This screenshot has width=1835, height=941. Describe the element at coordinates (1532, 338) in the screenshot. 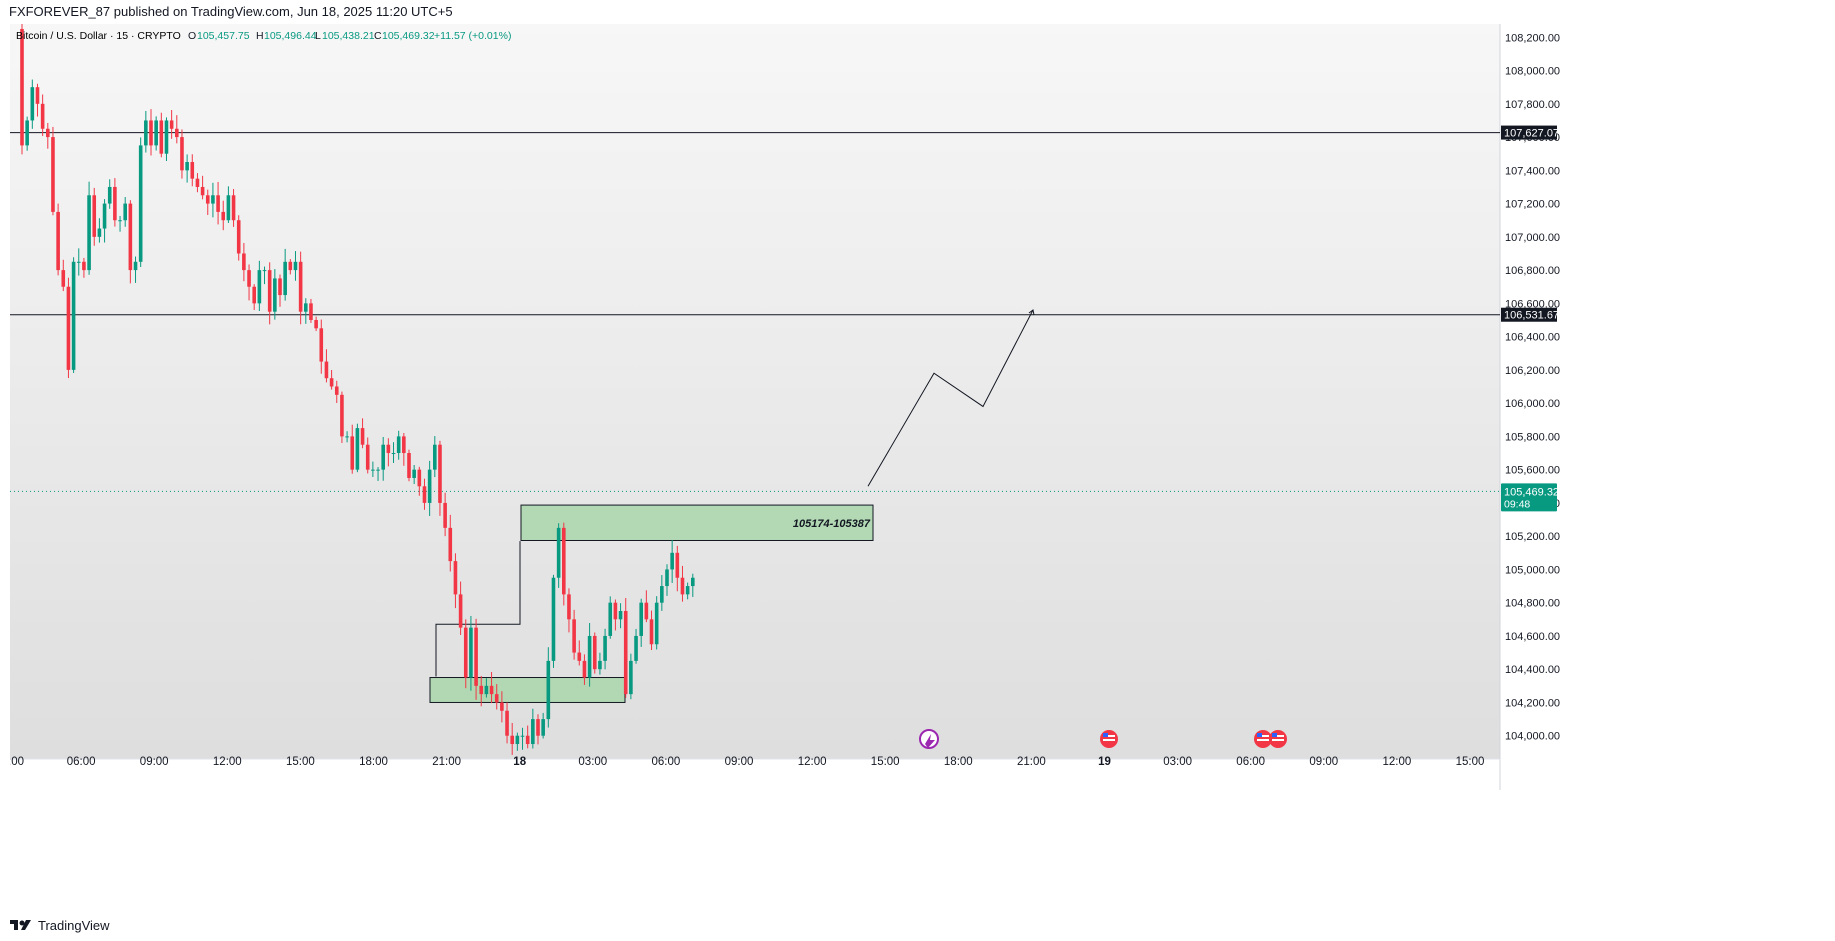

I see `price-tick-label: 106,400.00` at that location.